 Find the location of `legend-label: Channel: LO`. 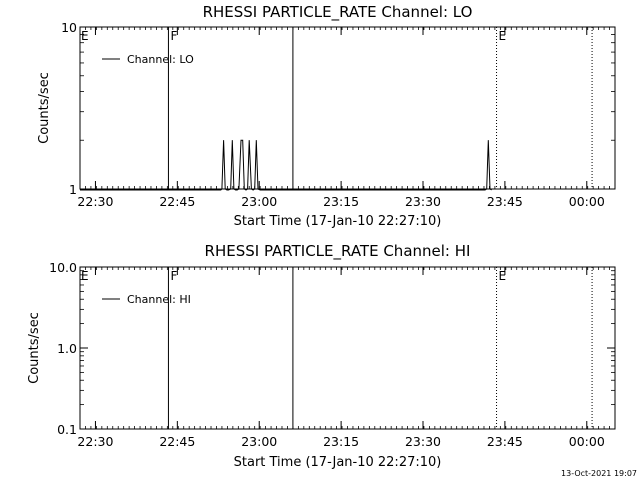

legend-label: Channel: LO is located at coordinates (160, 59).